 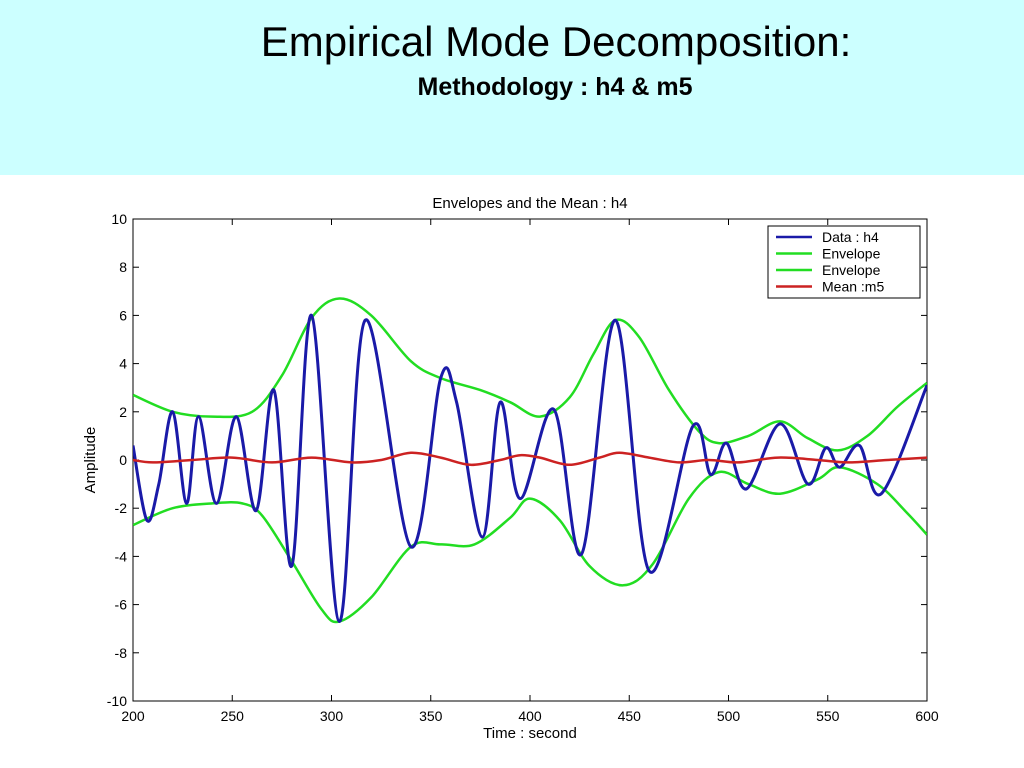 I want to click on x-tick-label: 200, so click(x=133, y=716).